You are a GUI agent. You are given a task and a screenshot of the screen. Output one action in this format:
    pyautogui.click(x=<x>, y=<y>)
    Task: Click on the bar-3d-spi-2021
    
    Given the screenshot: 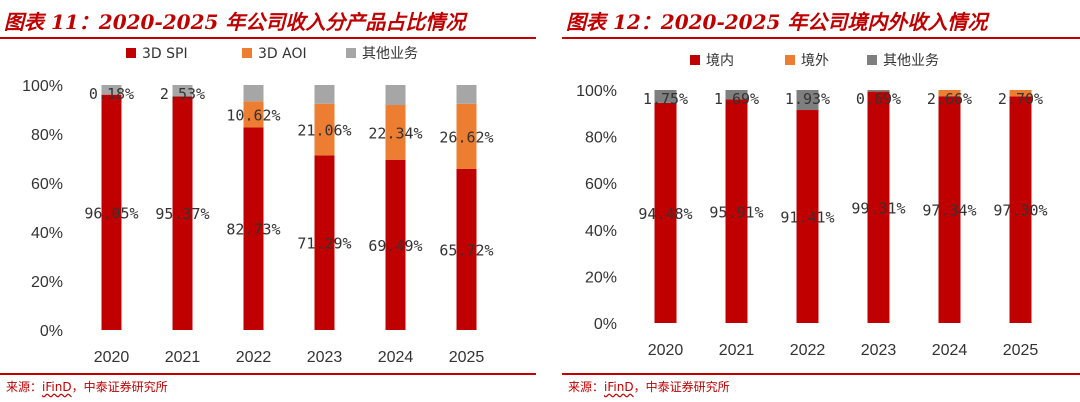 What is the action you would take?
    pyautogui.click(x=182, y=213)
    